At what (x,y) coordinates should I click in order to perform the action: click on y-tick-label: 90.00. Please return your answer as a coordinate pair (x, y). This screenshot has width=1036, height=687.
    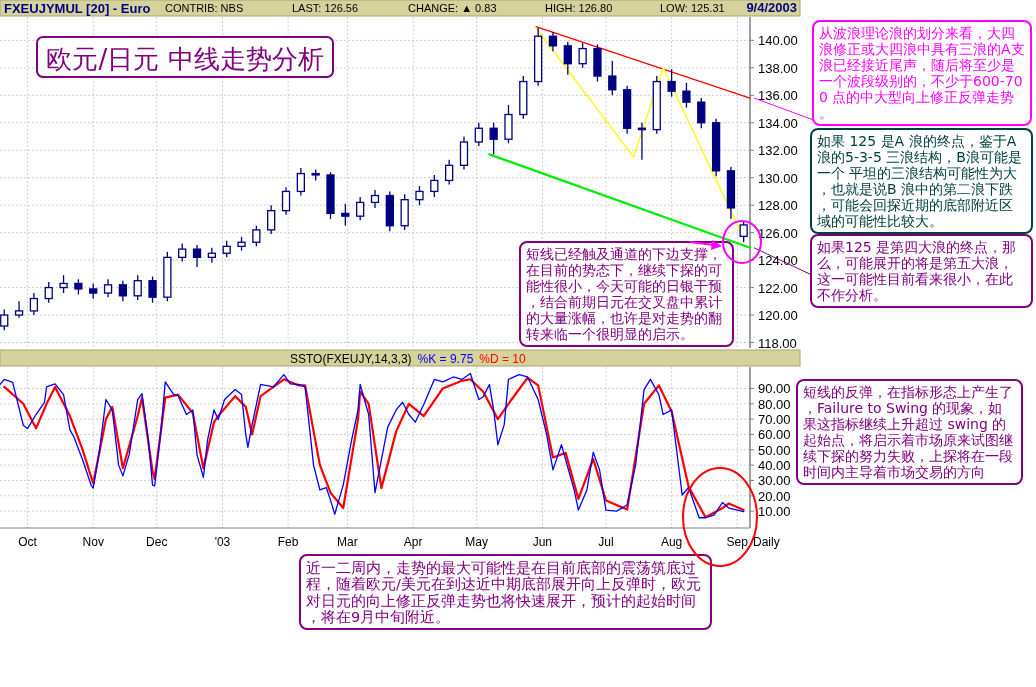
    Looking at the image, I should click on (774, 389).